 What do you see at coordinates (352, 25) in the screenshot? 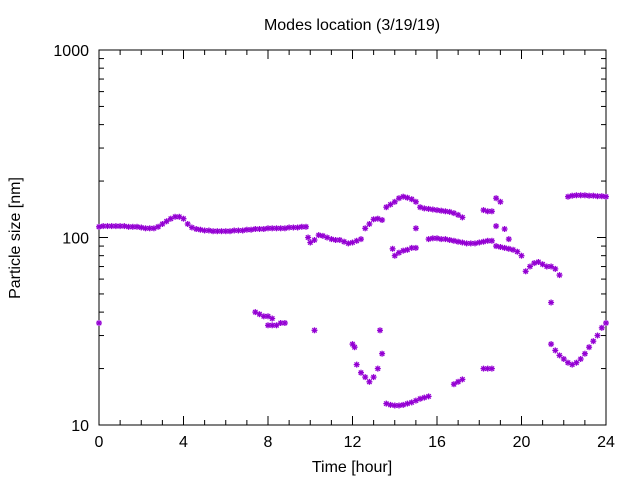
I see `chart-title: Modes location (3/19/19)` at bounding box center [352, 25].